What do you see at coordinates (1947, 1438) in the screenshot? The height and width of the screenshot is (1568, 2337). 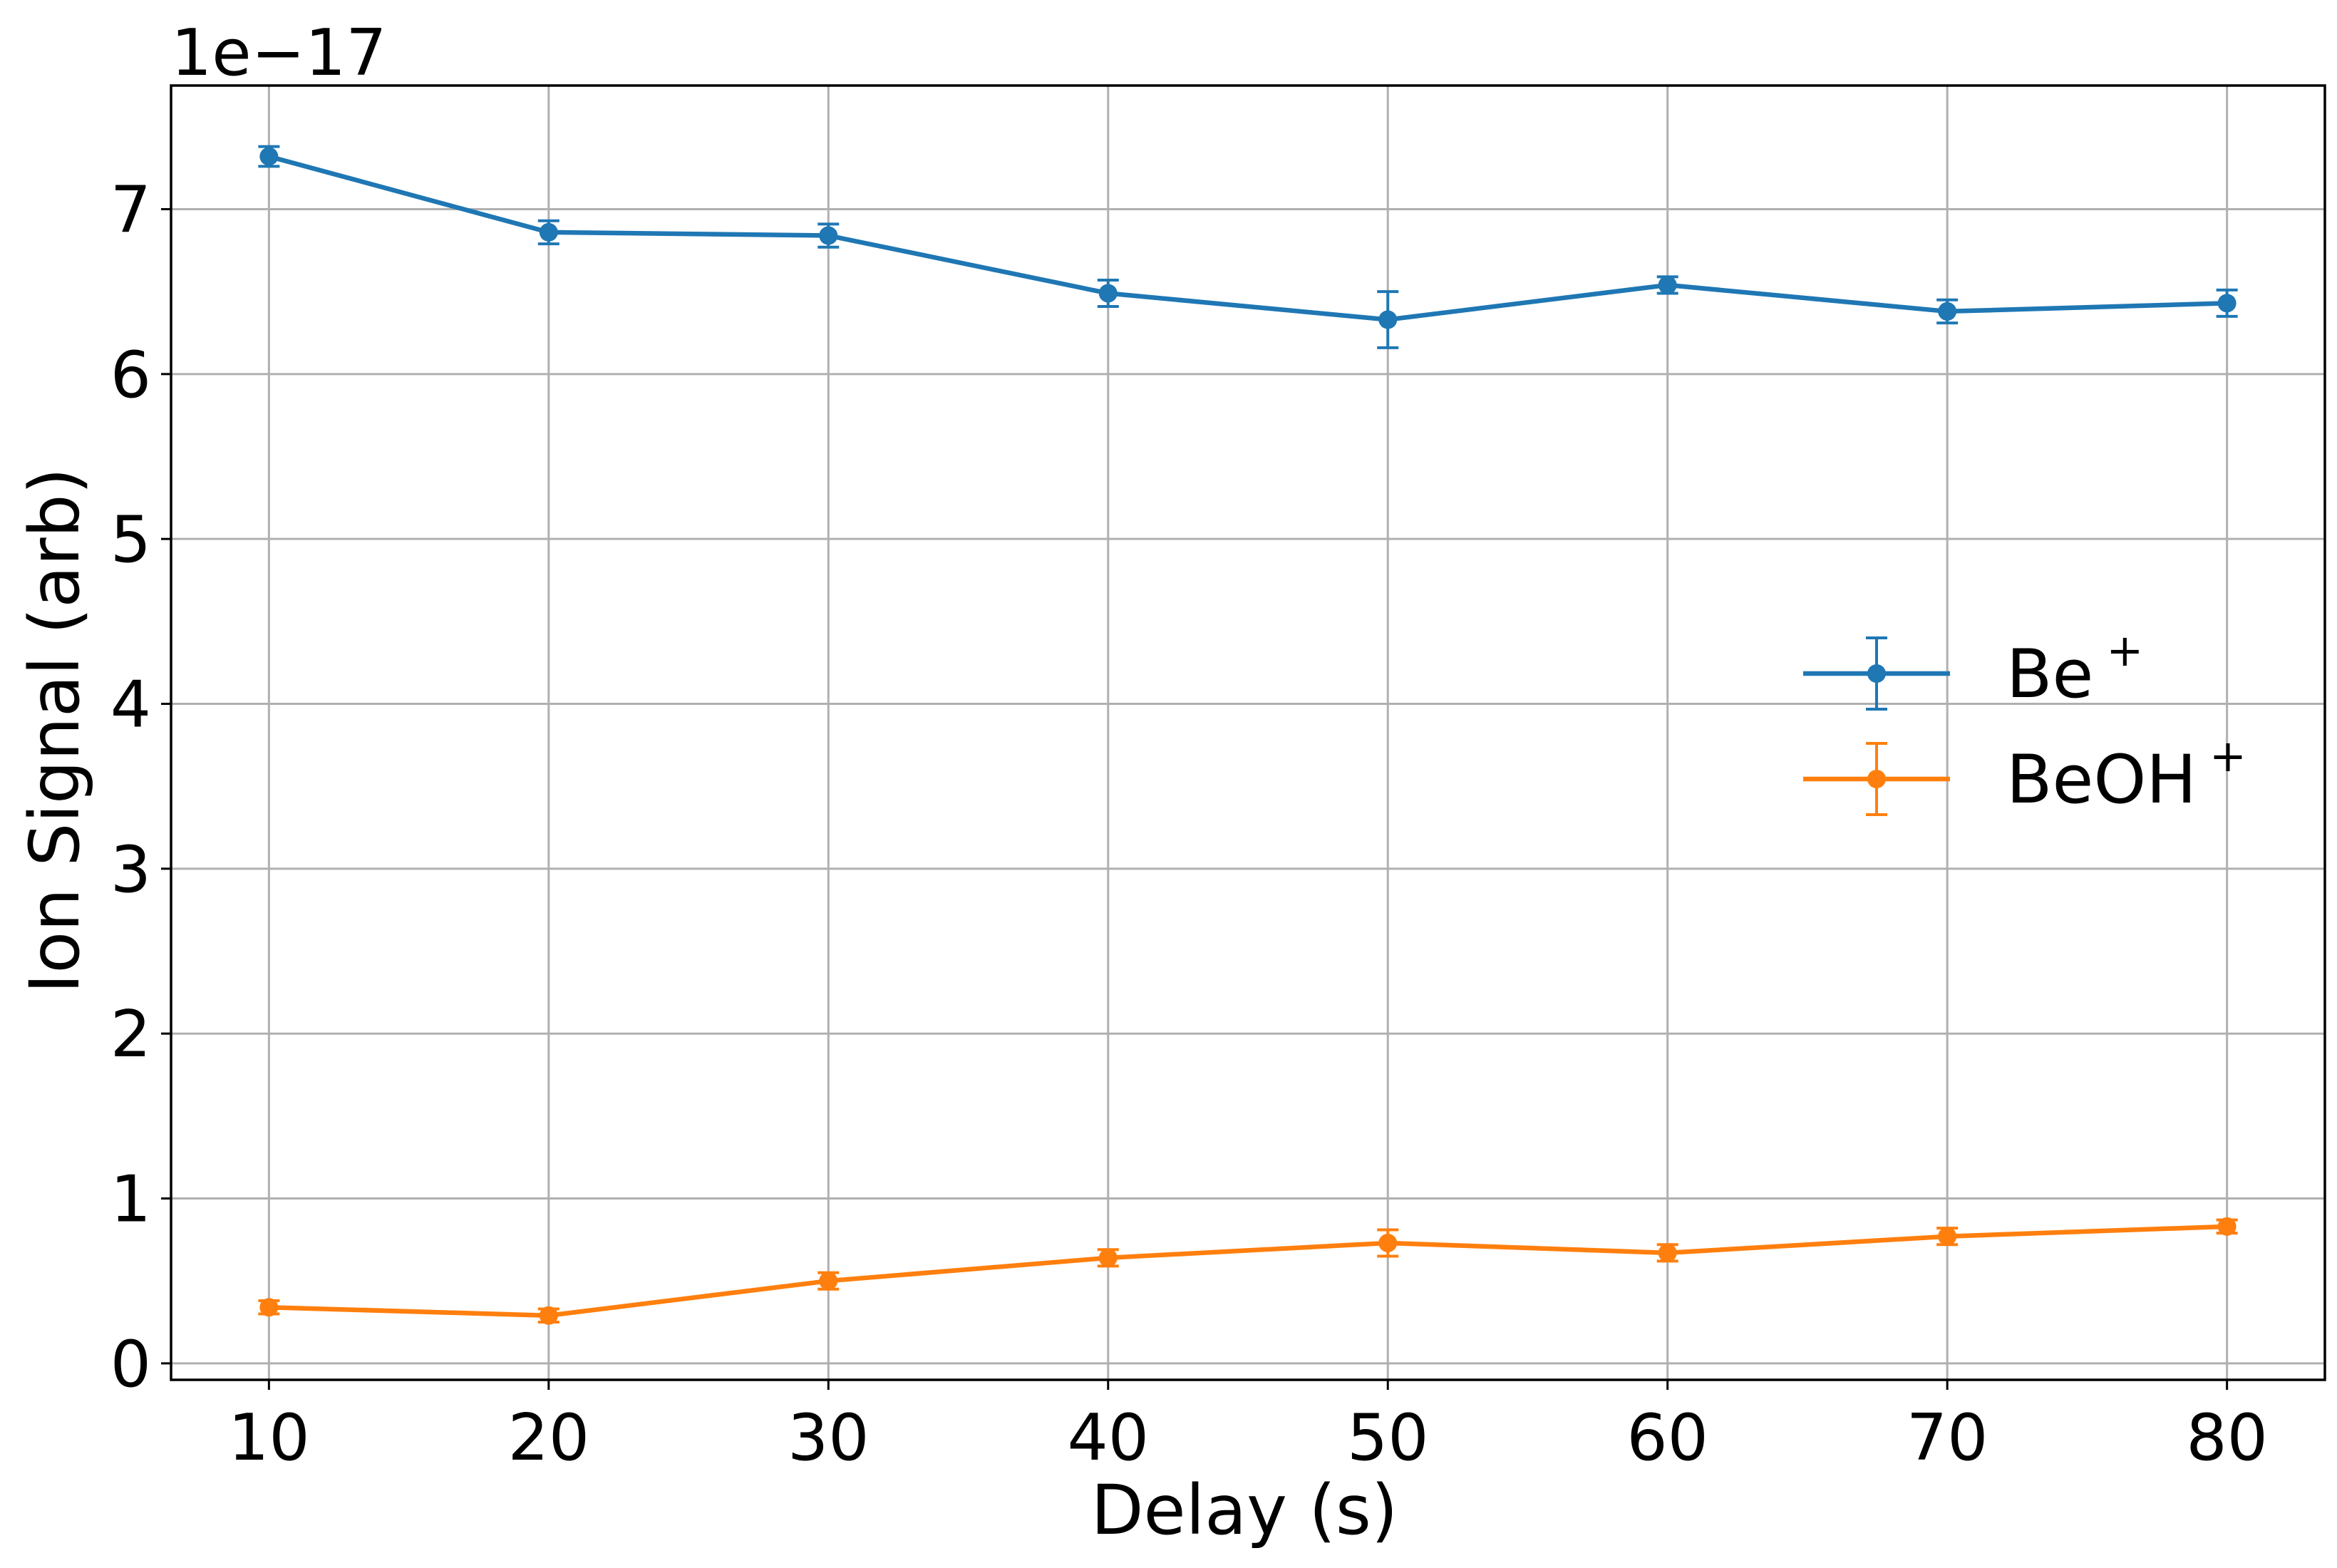 I see `x-tick-label: 70` at bounding box center [1947, 1438].